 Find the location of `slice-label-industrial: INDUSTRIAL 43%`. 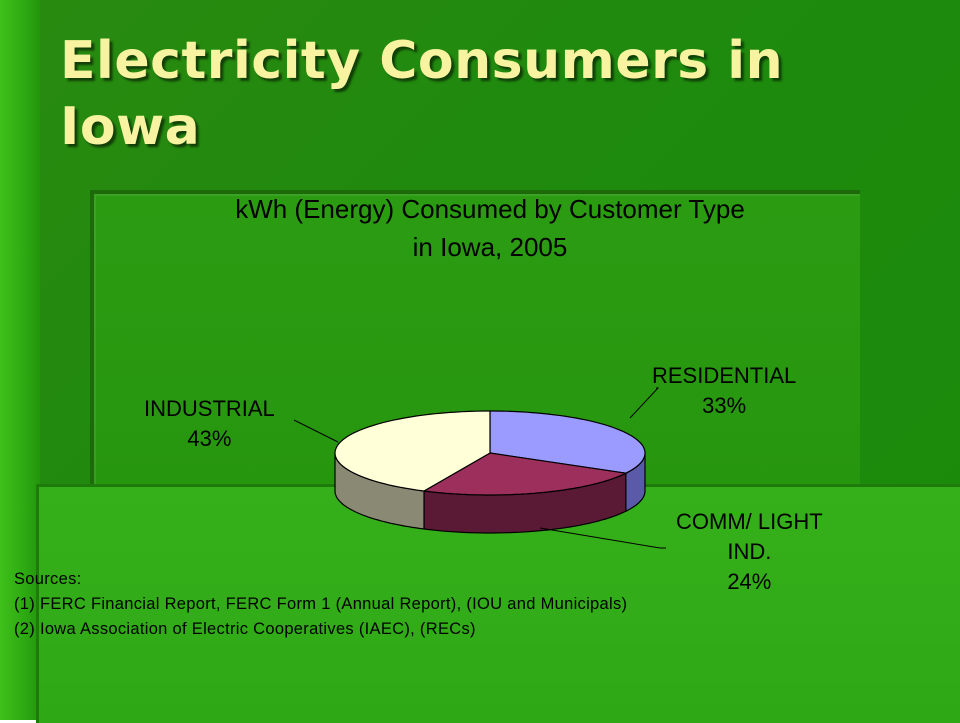

slice-label-industrial: INDUSTRIAL 43% is located at coordinates (209, 424).